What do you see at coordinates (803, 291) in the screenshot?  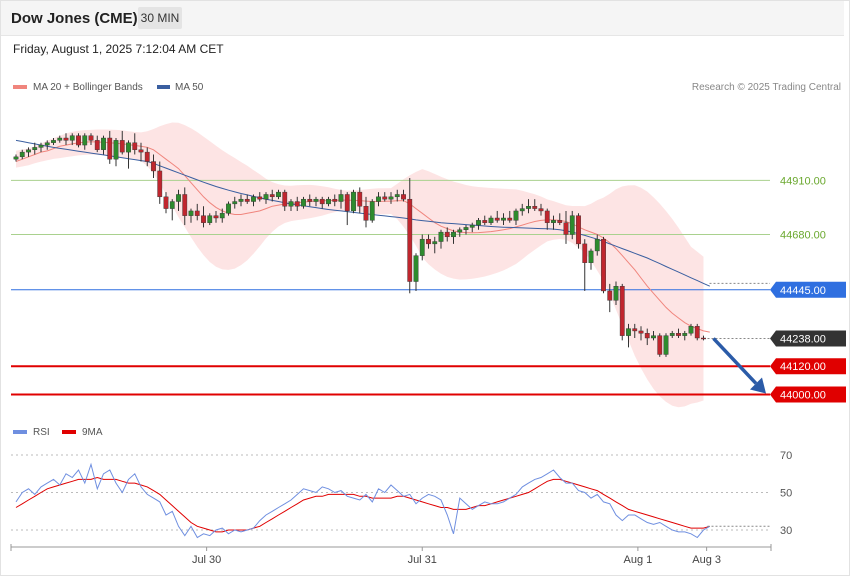 I see `level-label: 44445.00` at bounding box center [803, 291].